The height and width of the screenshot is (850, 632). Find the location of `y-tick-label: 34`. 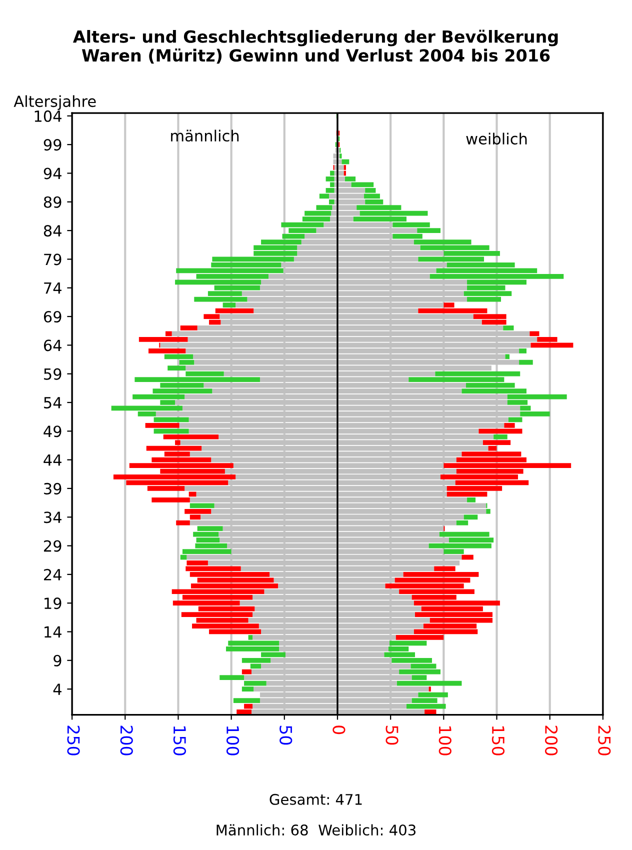

y-tick-label: 34 is located at coordinates (53, 518).